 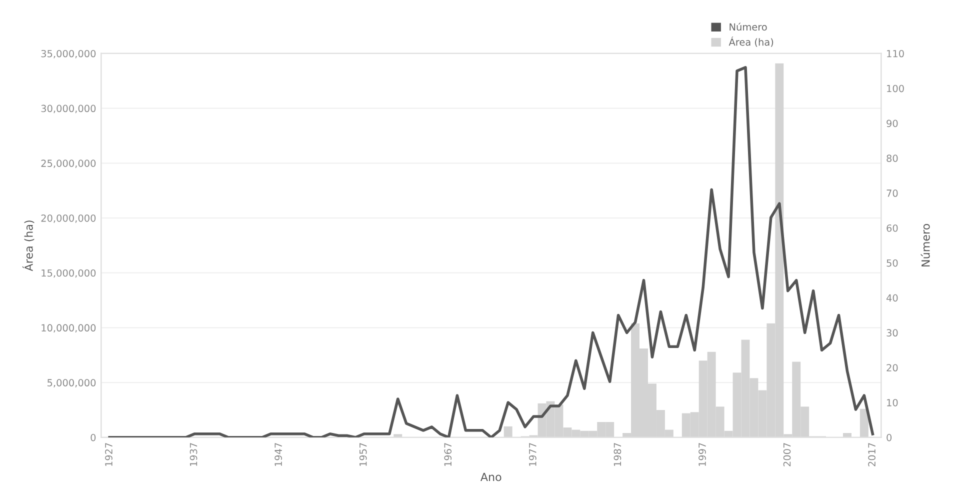 I want to click on x-tick-label: 2007, so click(x=787, y=454).